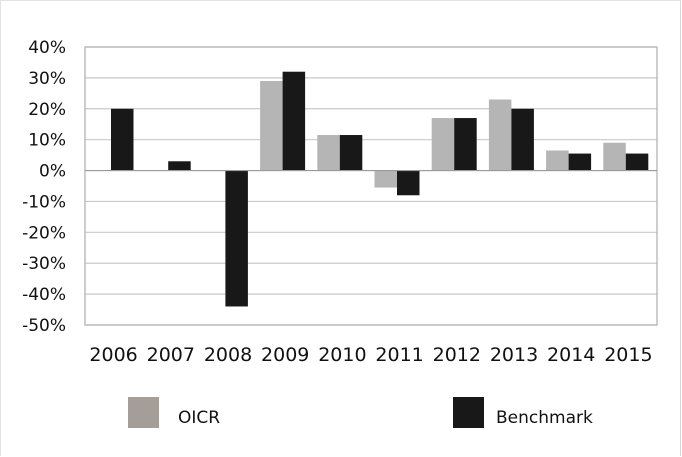  Describe the element at coordinates (443, 144) in the screenshot. I see `bar-oicr-2012` at that location.